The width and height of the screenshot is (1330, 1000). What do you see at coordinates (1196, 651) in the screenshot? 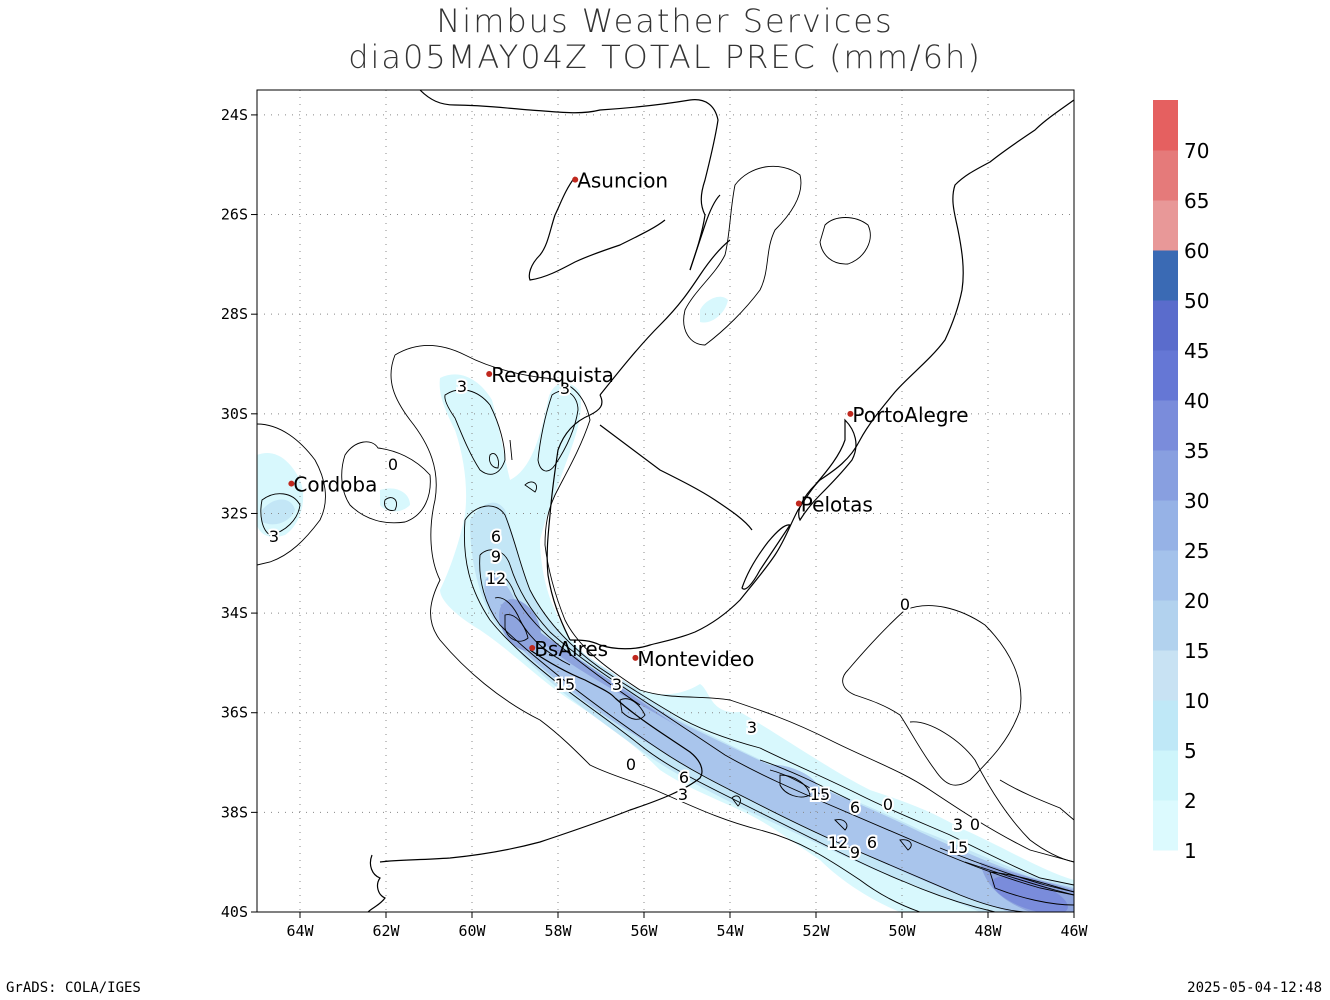
I see `colorbar-level-label: 15` at bounding box center [1196, 651].